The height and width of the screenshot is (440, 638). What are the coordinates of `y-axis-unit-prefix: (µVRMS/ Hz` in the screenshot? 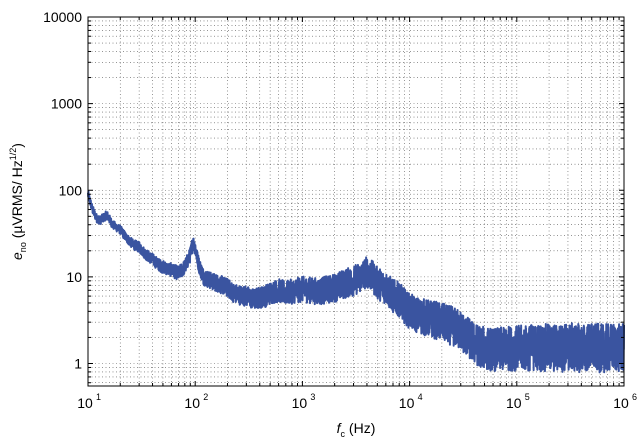 It's located at (17, 201).